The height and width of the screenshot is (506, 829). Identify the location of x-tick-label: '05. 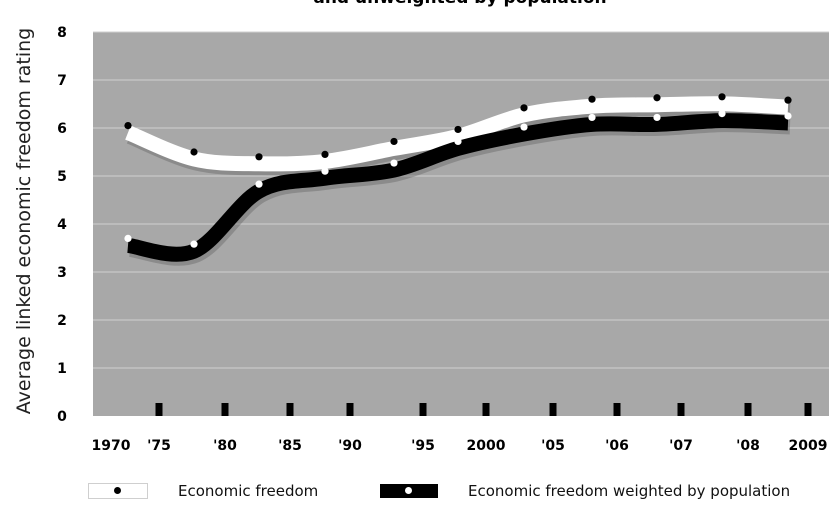
(553, 446).